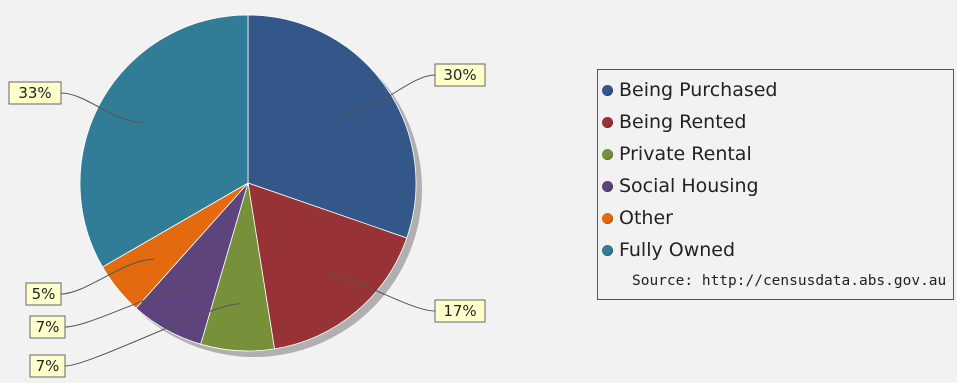 The image size is (957, 383). What do you see at coordinates (646, 218) in the screenshot?
I see `legend-label: Other` at bounding box center [646, 218].